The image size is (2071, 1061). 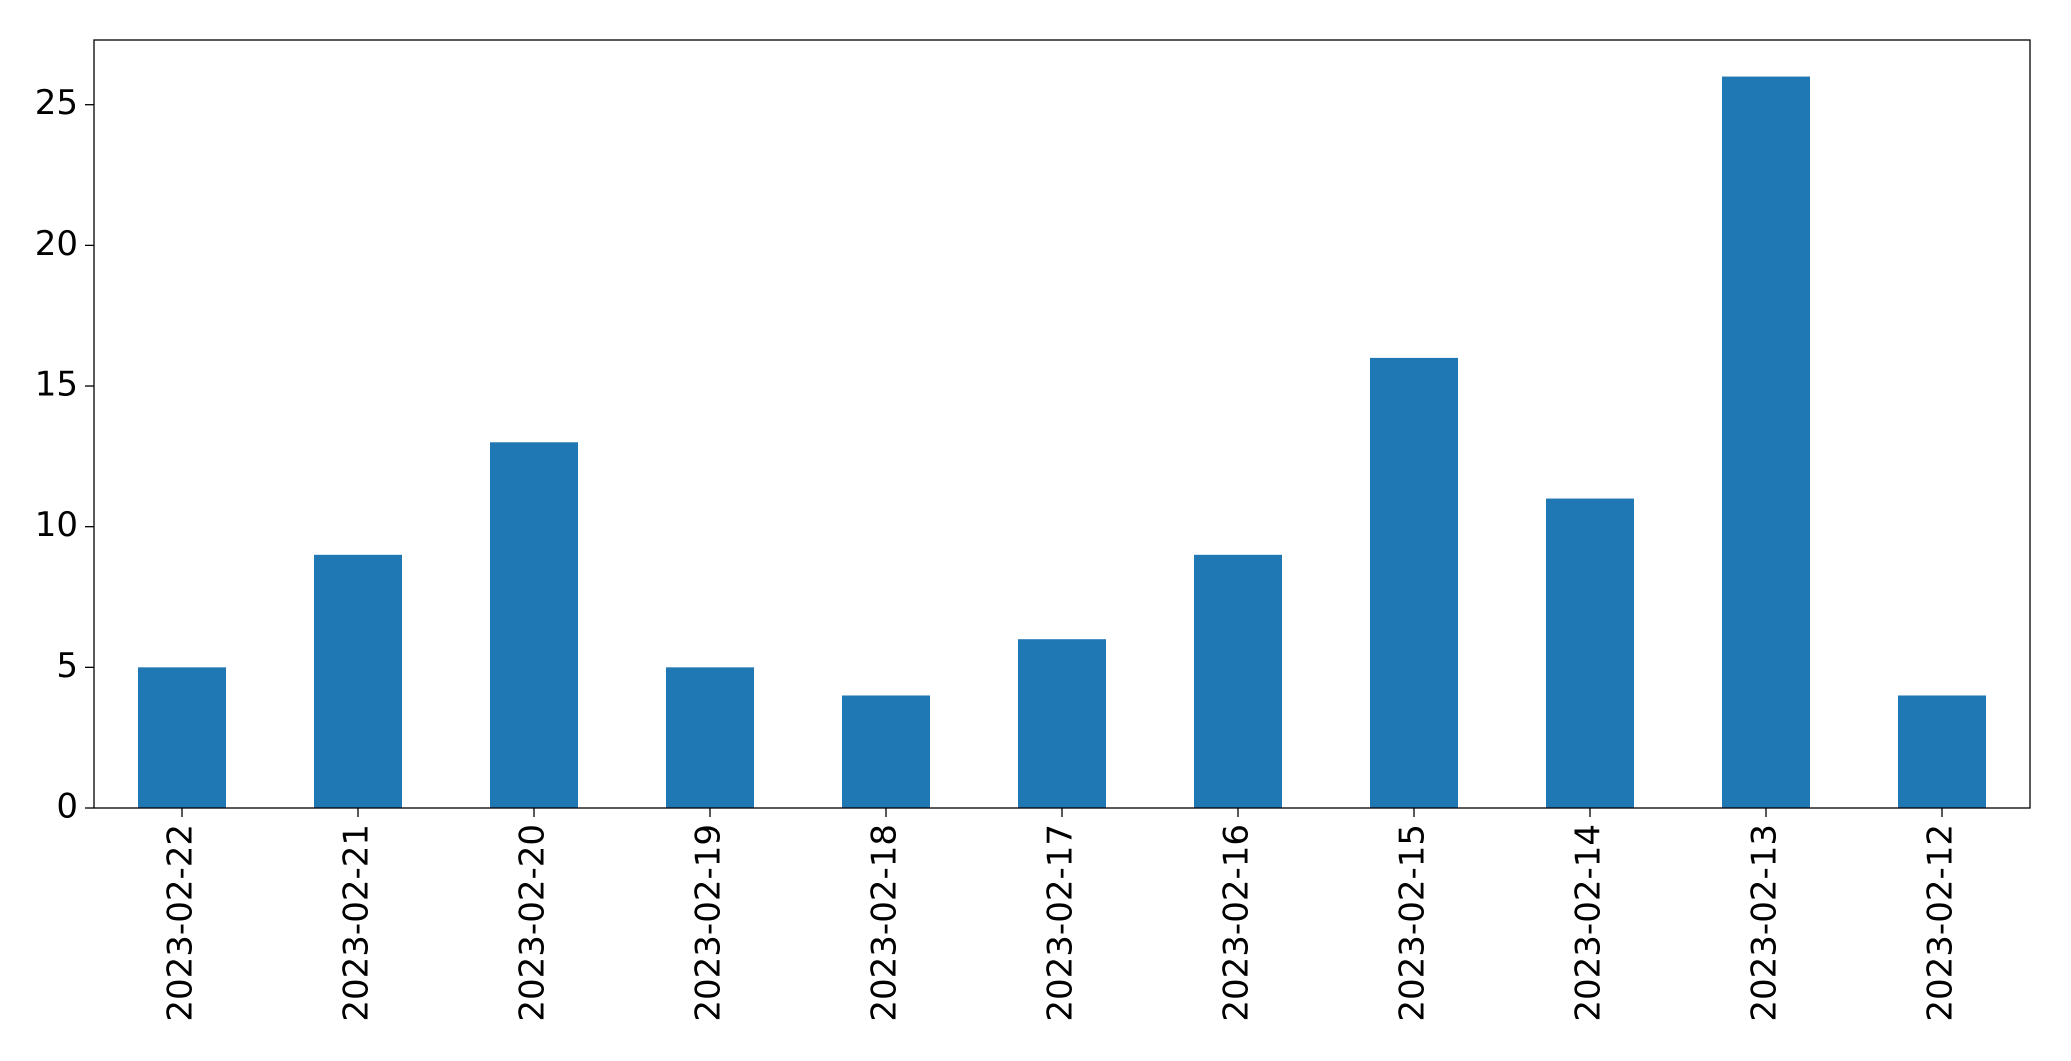 I want to click on y-tick-label: 25, so click(x=56, y=103).